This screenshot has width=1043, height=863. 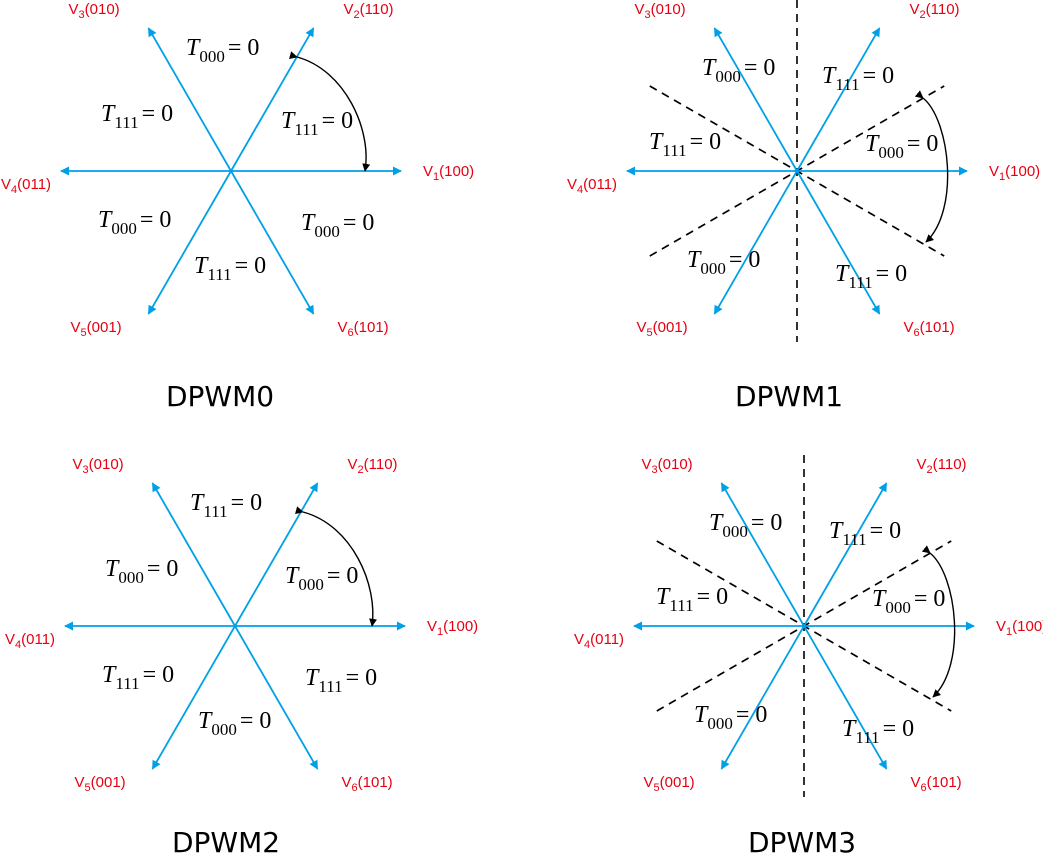 What do you see at coordinates (361, 470) in the screenshot?
I see `vector-subscript: 2` at bounding box center [361, 470].